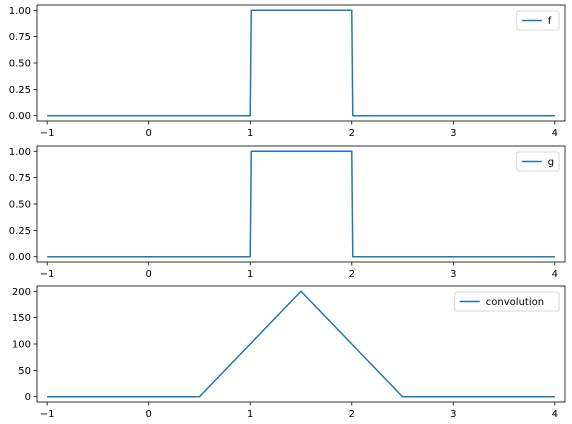 The width and height of the screenshot is (572, 424). Describe the element at coordinates (551, 162) in the screenshot. I see `legend-label-g: g` at that location.